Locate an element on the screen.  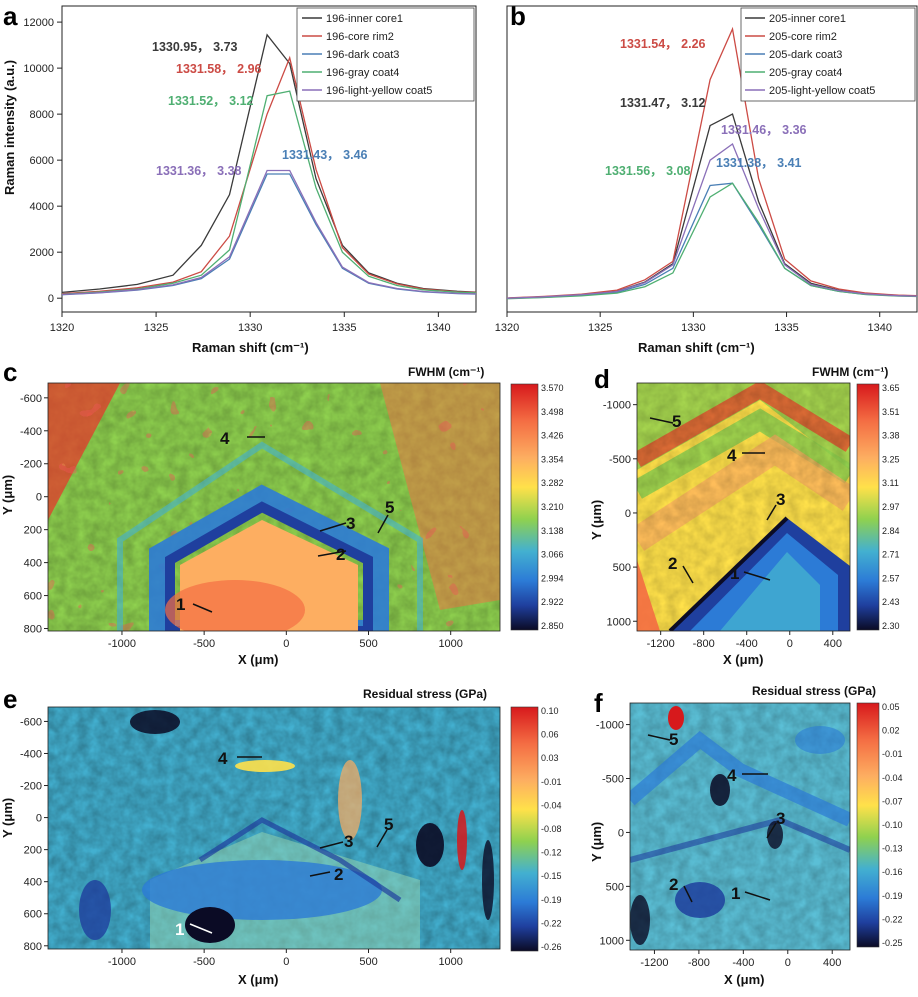
colorbar-tick-f-0: 0.05 is located at coordinates (891, 707).